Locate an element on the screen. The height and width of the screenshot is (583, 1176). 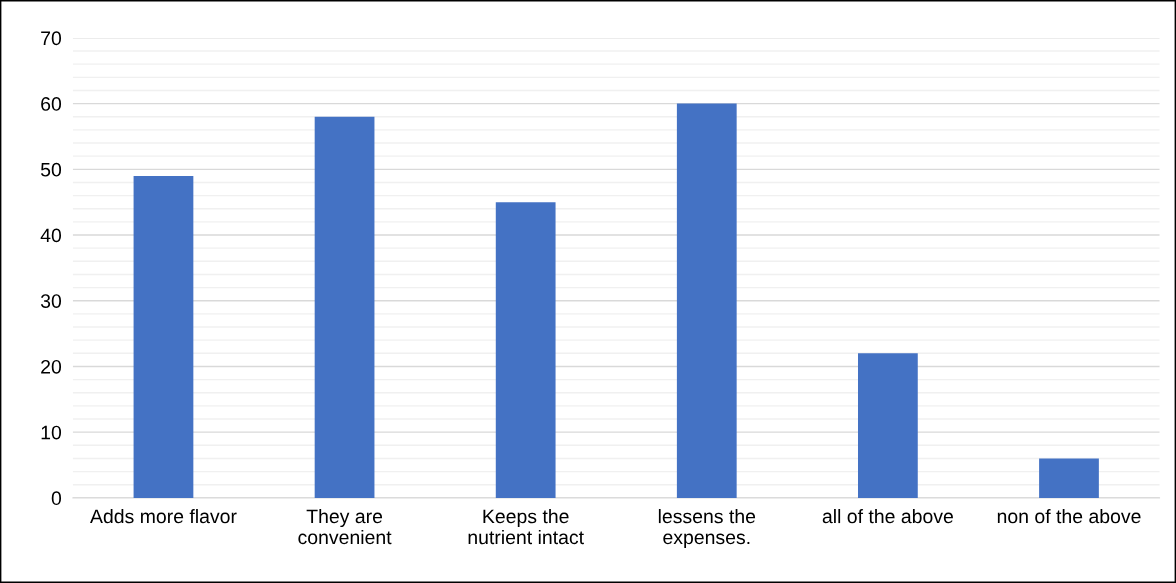
y-tick-label: 20 is located at coordinates (51, 366).